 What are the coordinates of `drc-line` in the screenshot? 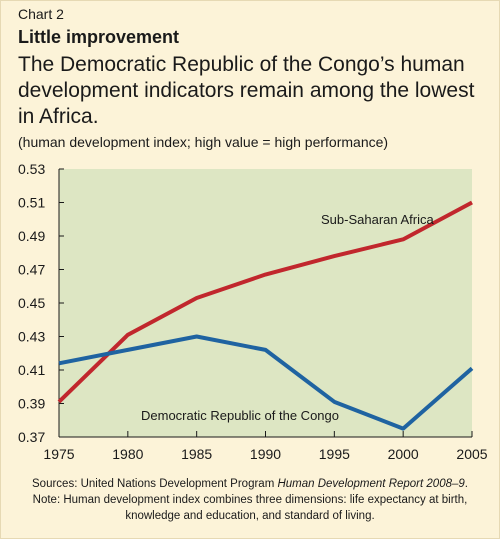 It's located at (266, 382).